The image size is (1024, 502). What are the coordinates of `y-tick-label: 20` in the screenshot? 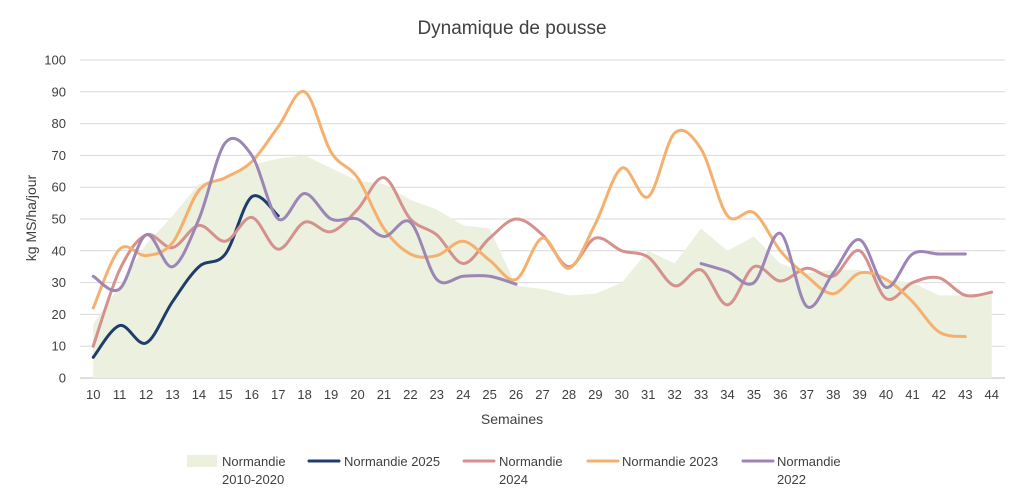 It's located at (59, 314).